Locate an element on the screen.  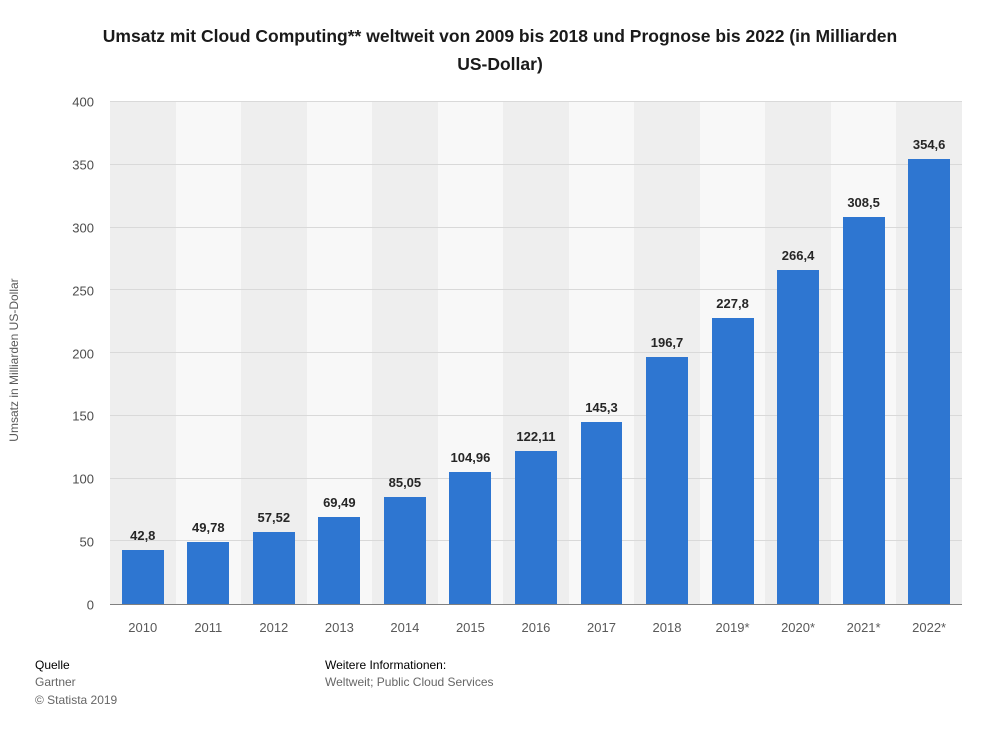
category-column: 57,52 is located at coordinates (274, 353).